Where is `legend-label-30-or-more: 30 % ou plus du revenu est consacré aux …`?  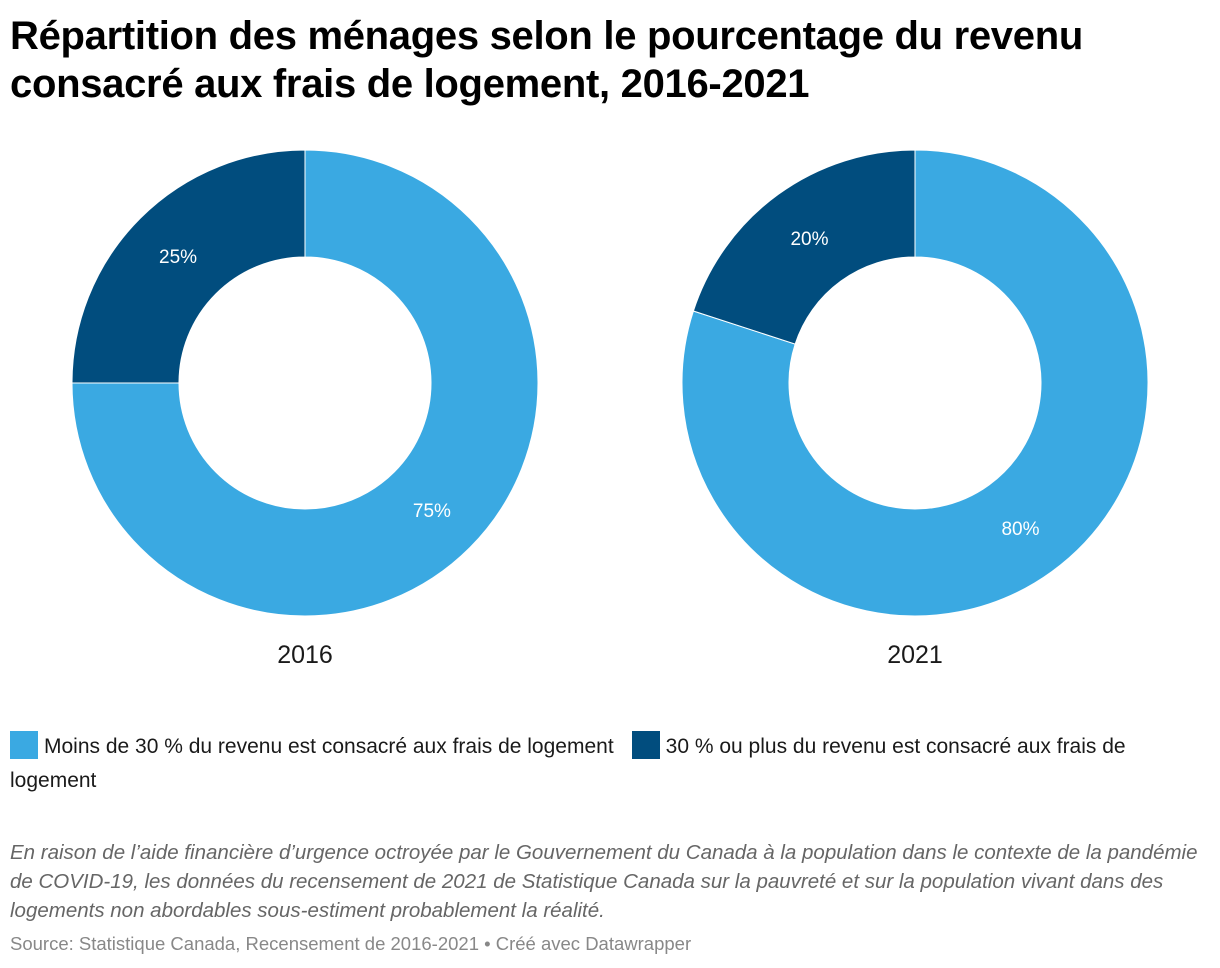 legend-label-30-or-more: 30 % ou plus du revenu est consacré aux … is located at coordinates (568, 763).